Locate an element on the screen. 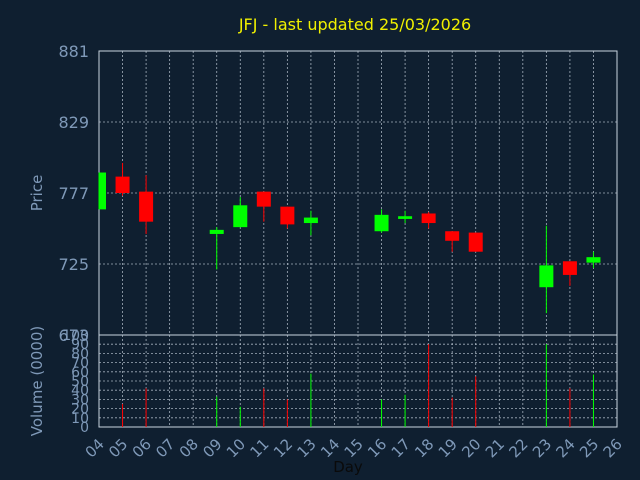 This screenshot has height=480, width=640. price-tick-label: 881 is located at coordinates (73, 51).